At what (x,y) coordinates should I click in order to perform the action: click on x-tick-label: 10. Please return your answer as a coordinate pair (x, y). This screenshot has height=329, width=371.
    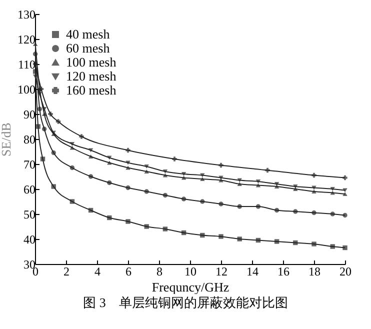
    Looking at the image, I should click on (190, 271).